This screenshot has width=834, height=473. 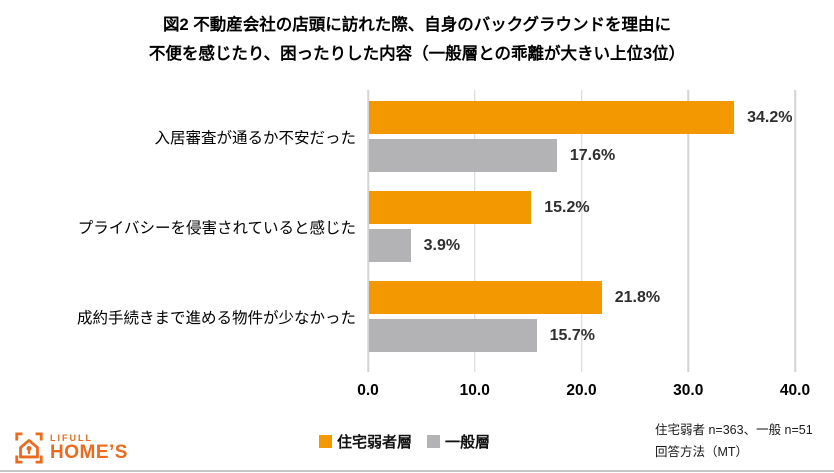 What do you see at coordinates (567, 207) in the screenshot?
I see `value-label: 15.2%` at bounding box center [567, 207].